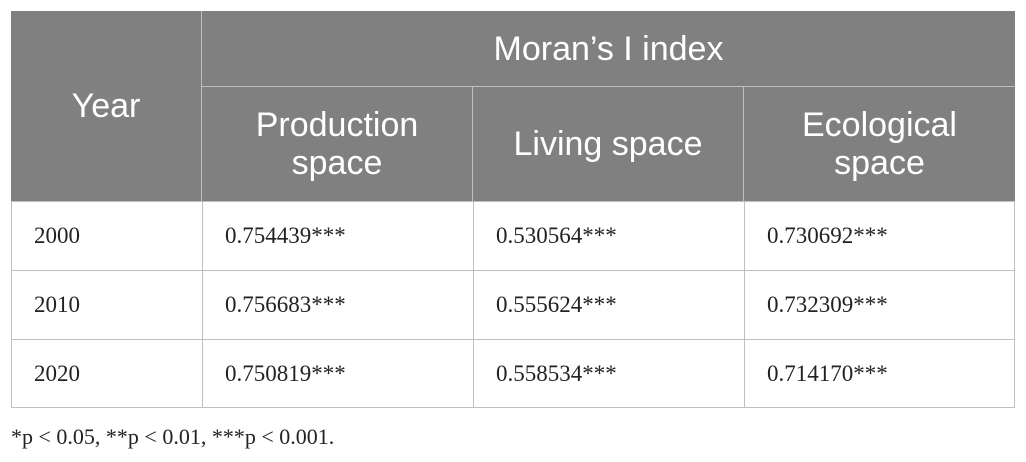 This screenshot has width=1026, height=462. Describe the element at coordinates (106, 106) in the screenshot. I see `header-year: Year` at that location.